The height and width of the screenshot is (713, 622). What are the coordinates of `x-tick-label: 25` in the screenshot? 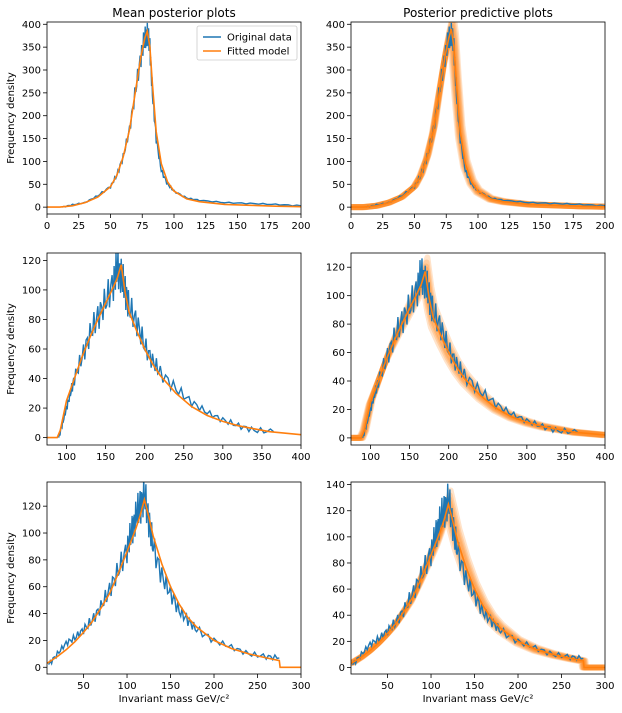 It's located at (382, 226).